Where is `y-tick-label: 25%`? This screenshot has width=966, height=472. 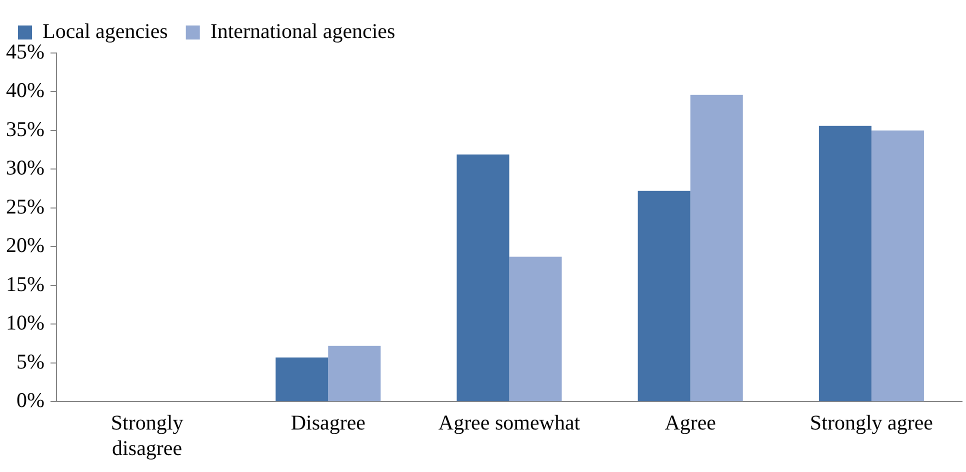 y-tick-label: 25% is located at coordinates (25, 206).